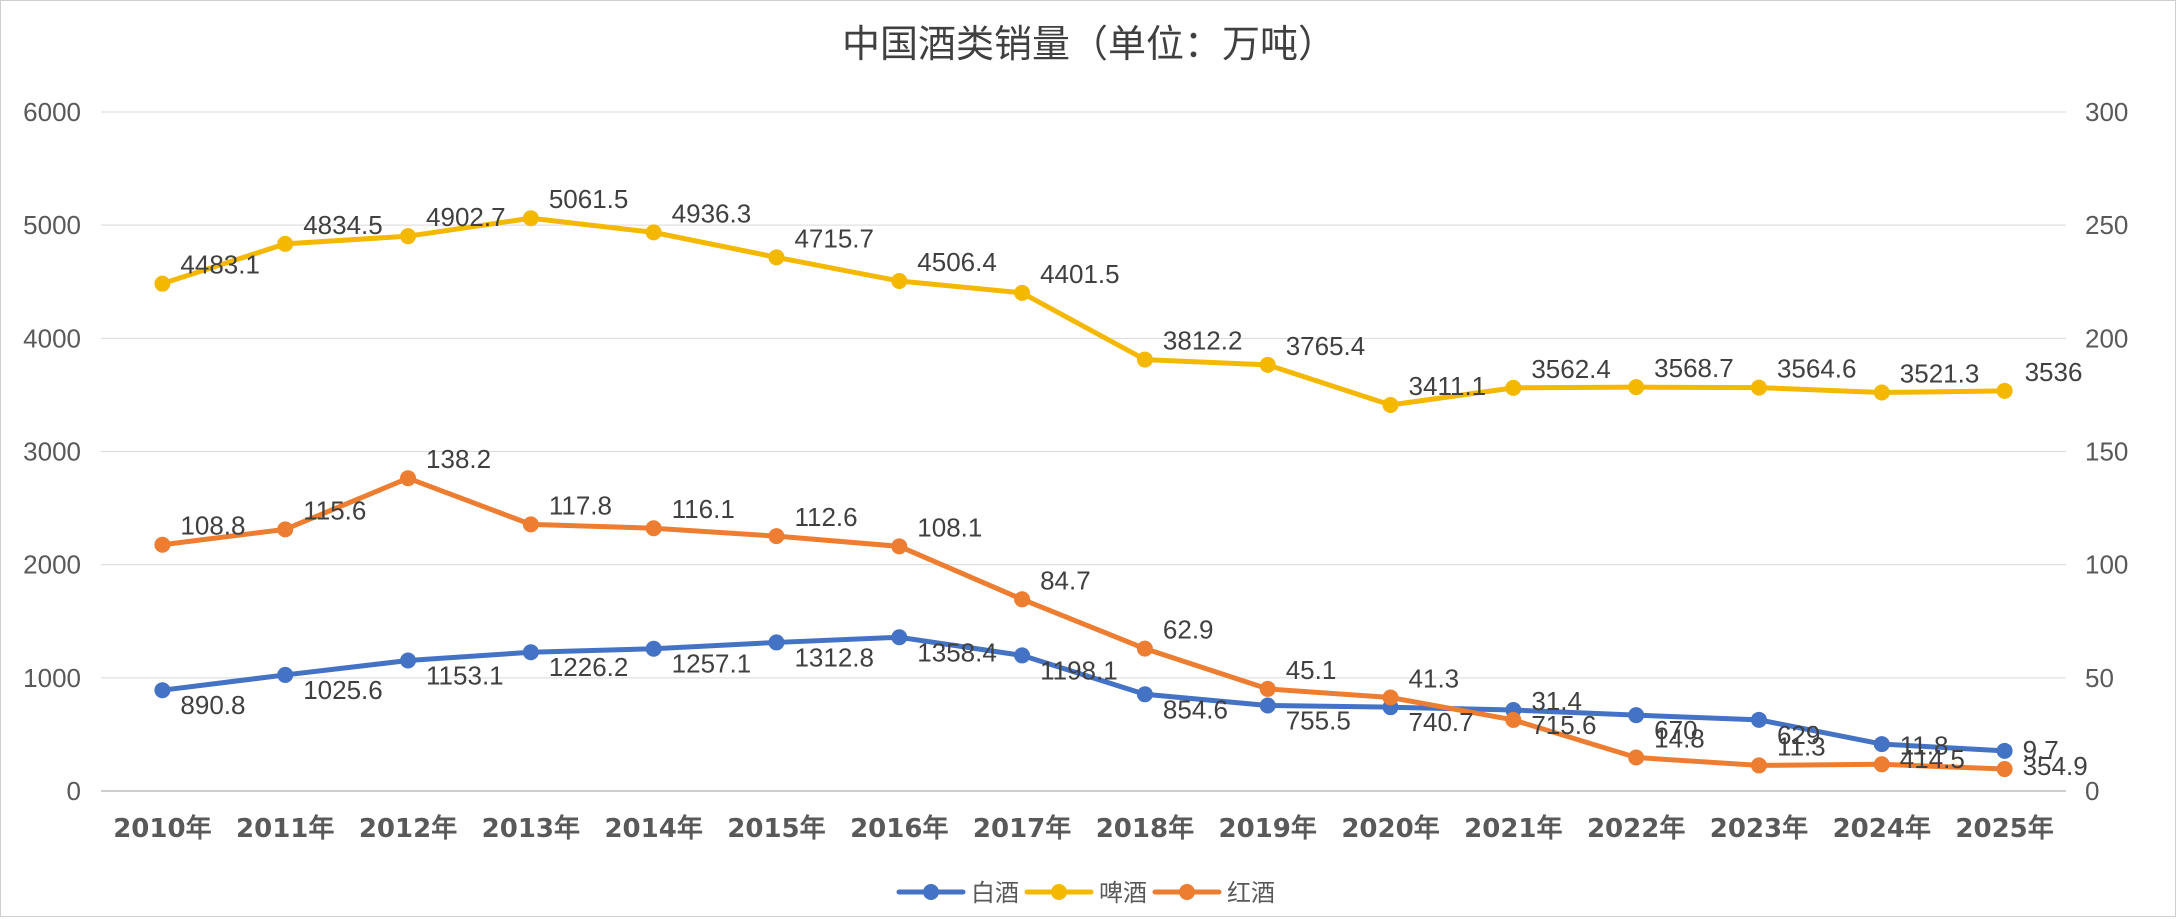  I want to click on data-label: 890.8, so click(212, 705).